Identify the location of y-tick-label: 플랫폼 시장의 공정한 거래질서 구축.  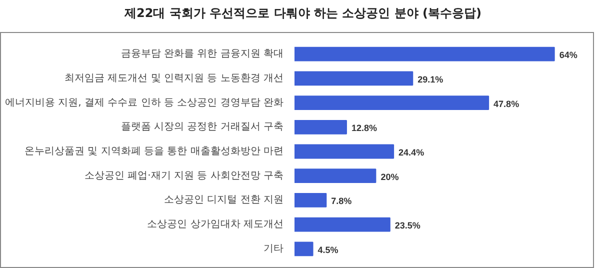
(202, 127).